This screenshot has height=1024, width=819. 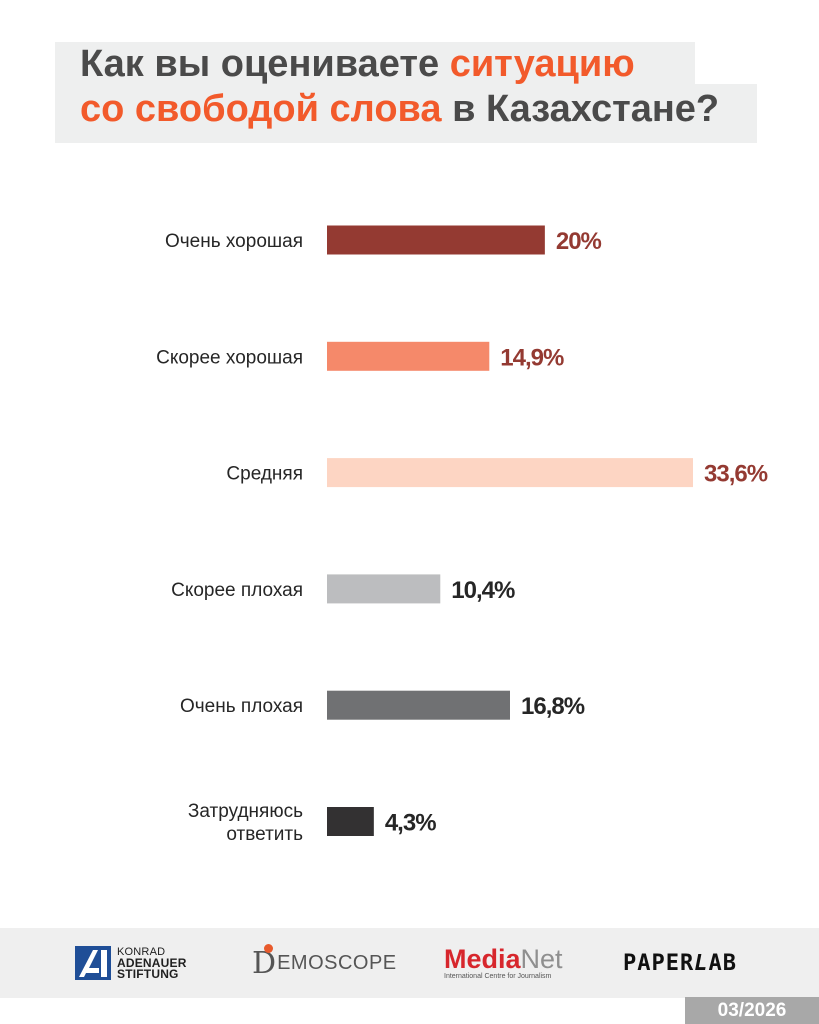 I want to click on value-label: 10,4%, so click(x=483, y=590).